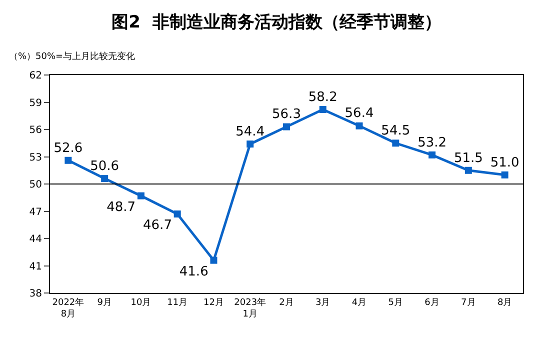  Describe the element at coordinates (323, 97) in the screenshot. I see `text: 58.2` at that location.